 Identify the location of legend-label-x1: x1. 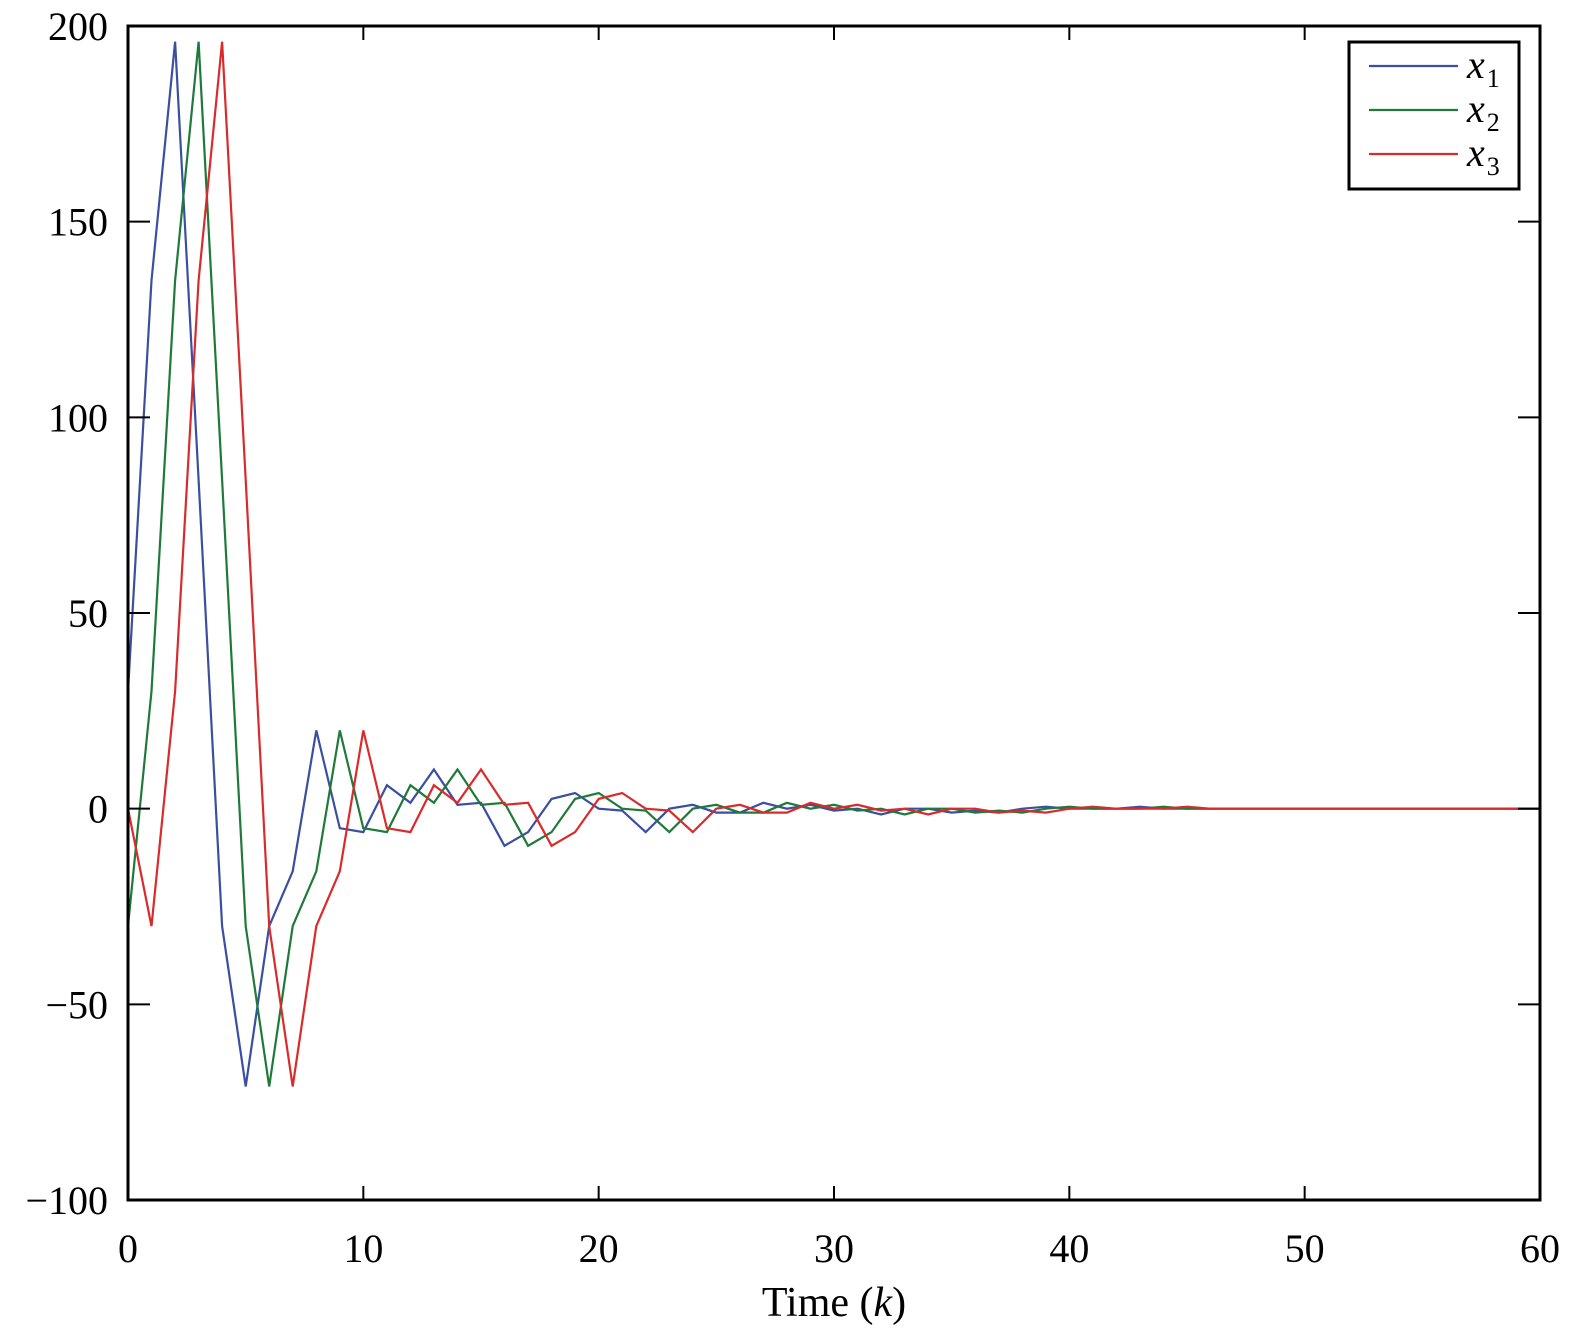
(1483, 67).